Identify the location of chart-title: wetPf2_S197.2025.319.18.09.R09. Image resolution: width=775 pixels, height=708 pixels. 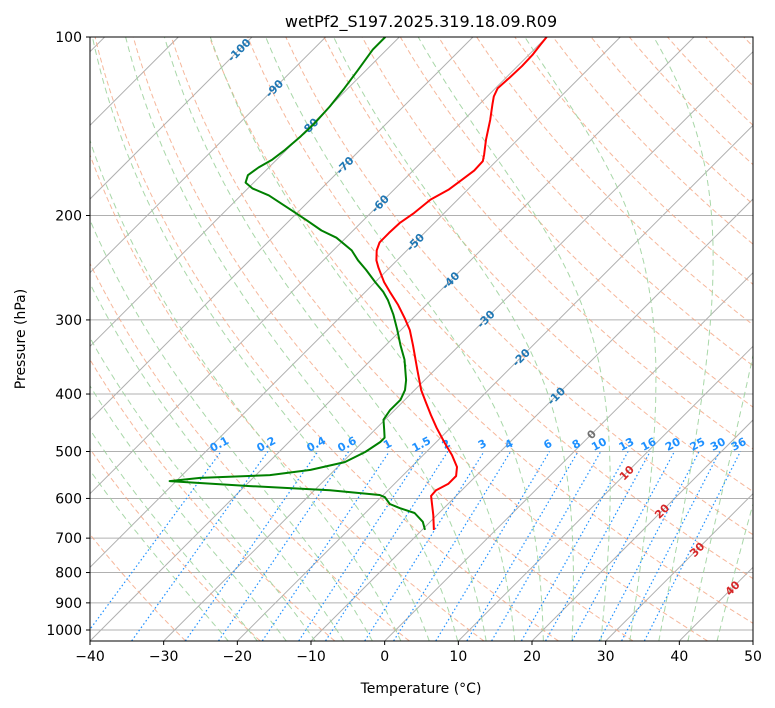
(421, 22).